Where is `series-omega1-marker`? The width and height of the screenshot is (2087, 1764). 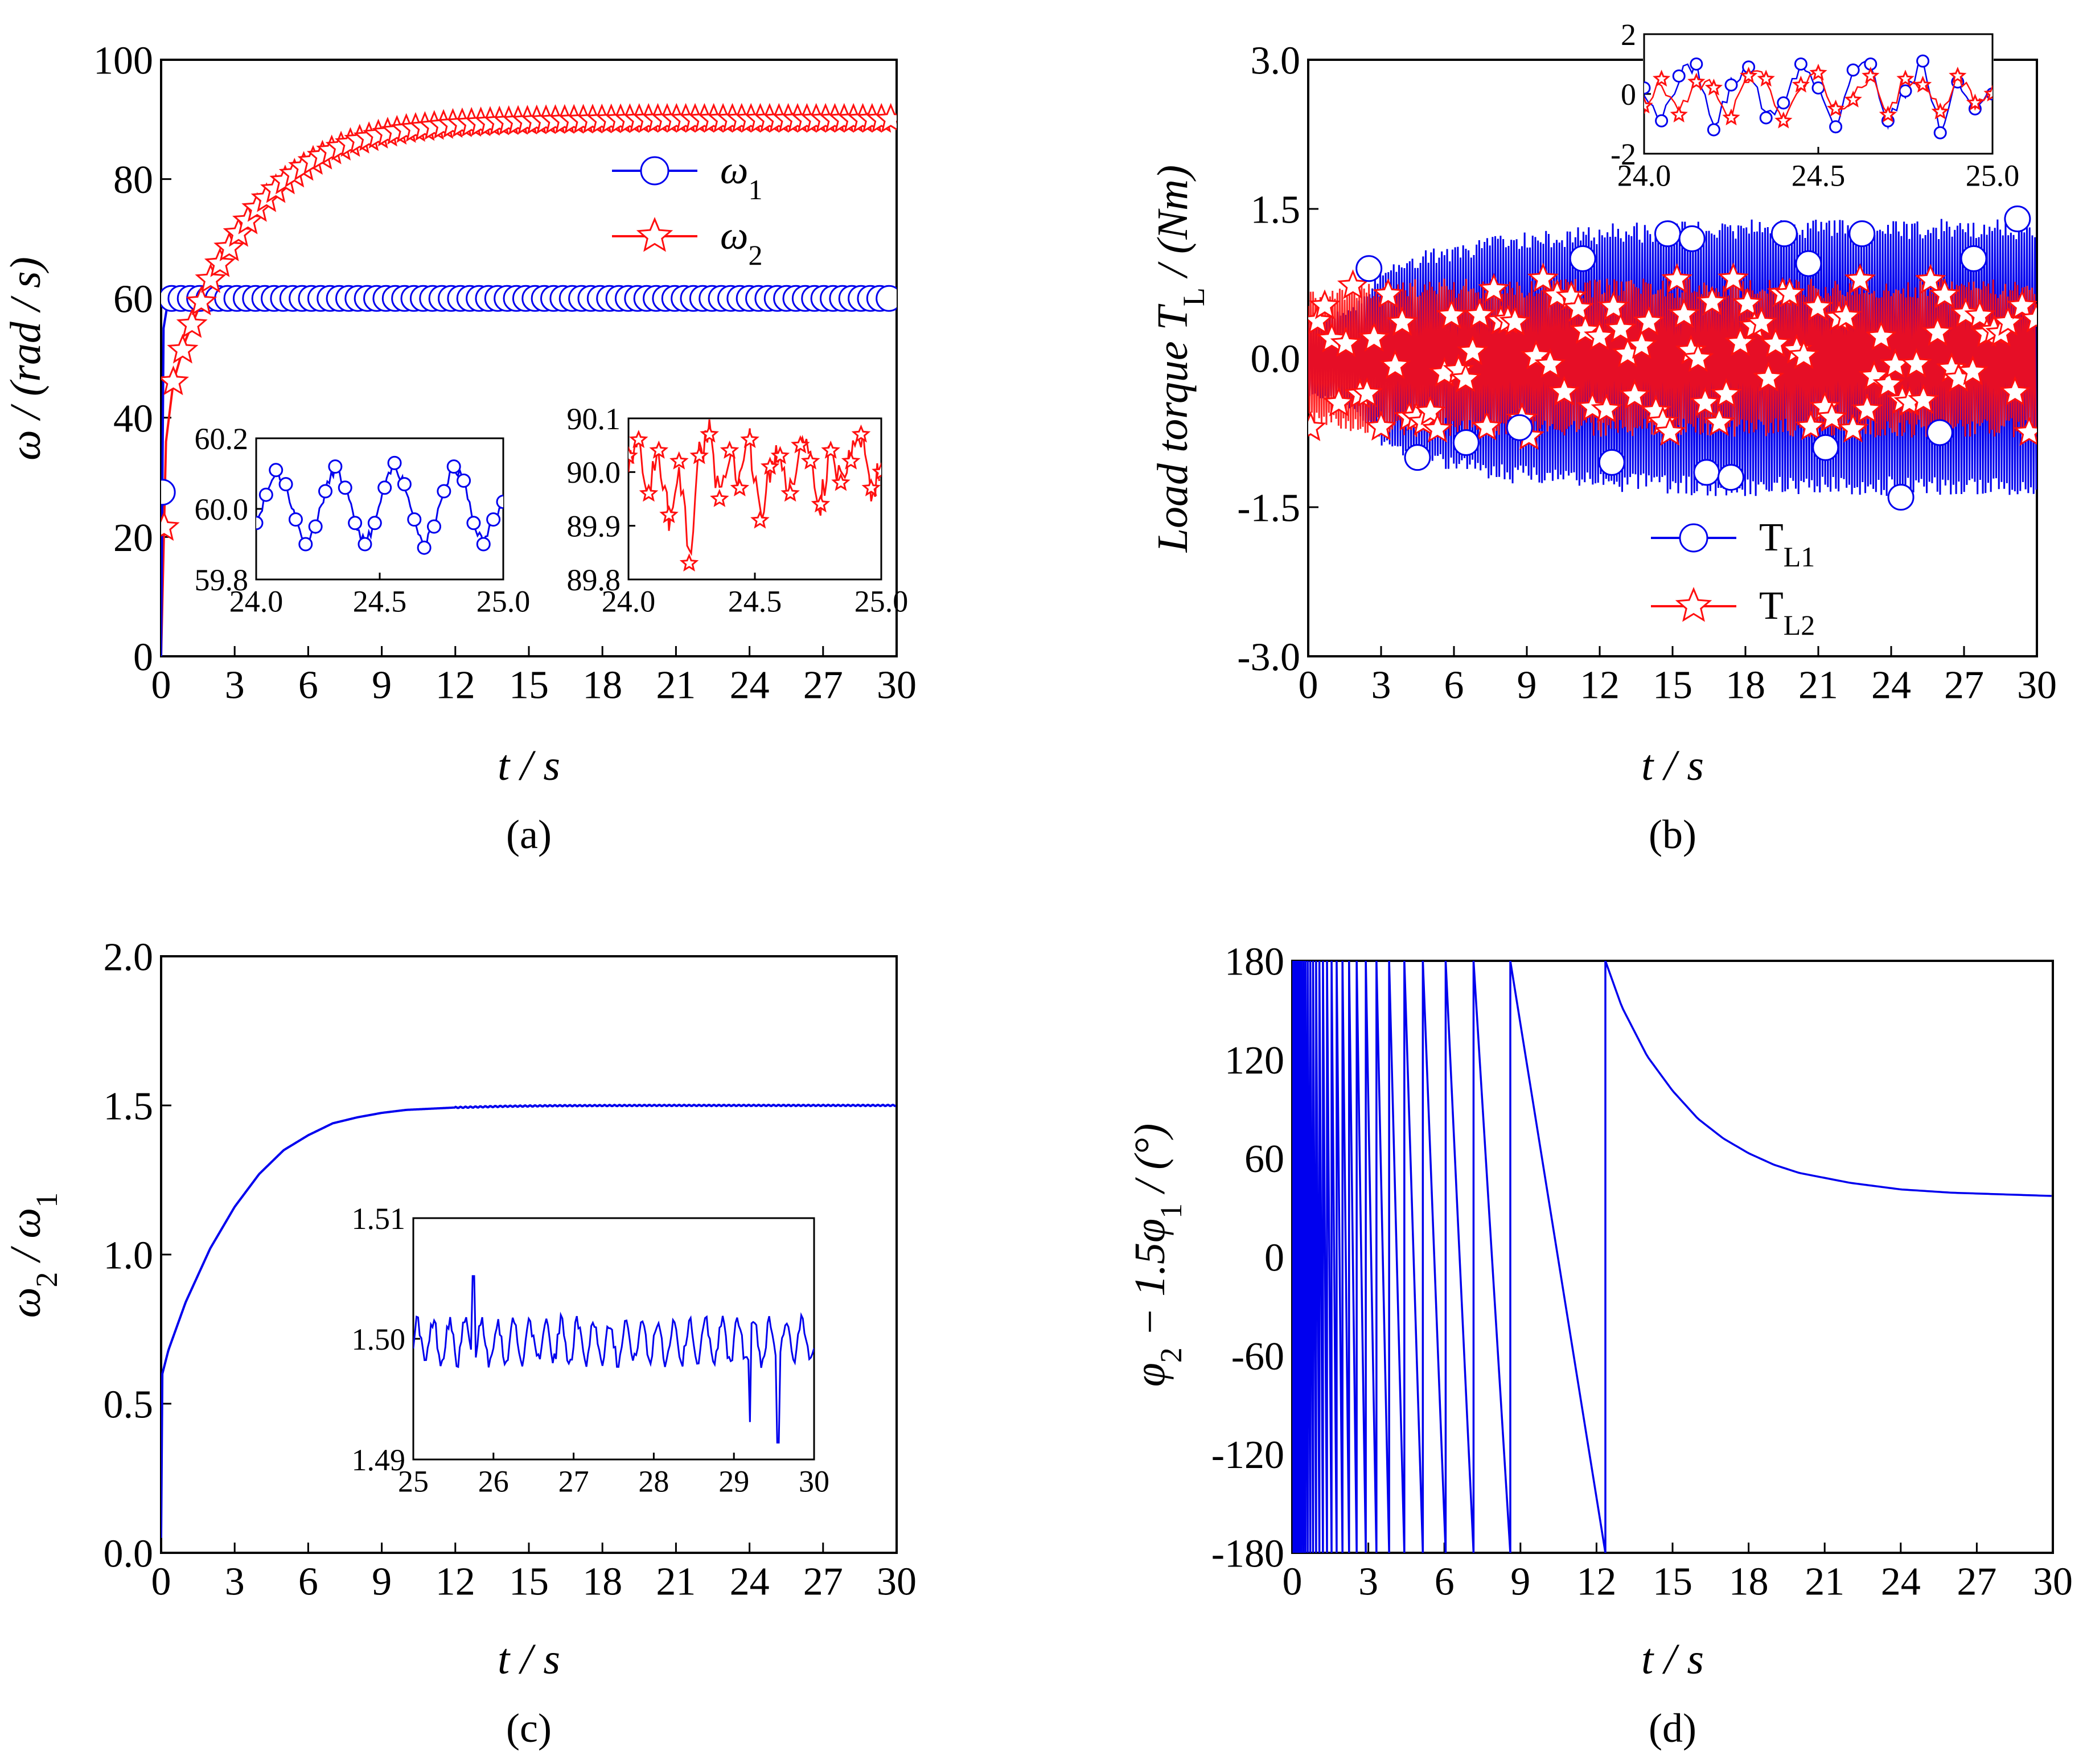
series-omega1-marker is located at coordinates (887, 298).